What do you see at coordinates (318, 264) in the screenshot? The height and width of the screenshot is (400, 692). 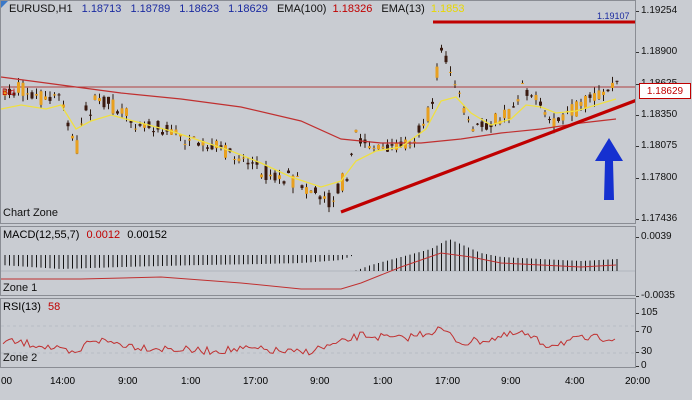 I see `macd-canvas` at bounding box center [318, 264].